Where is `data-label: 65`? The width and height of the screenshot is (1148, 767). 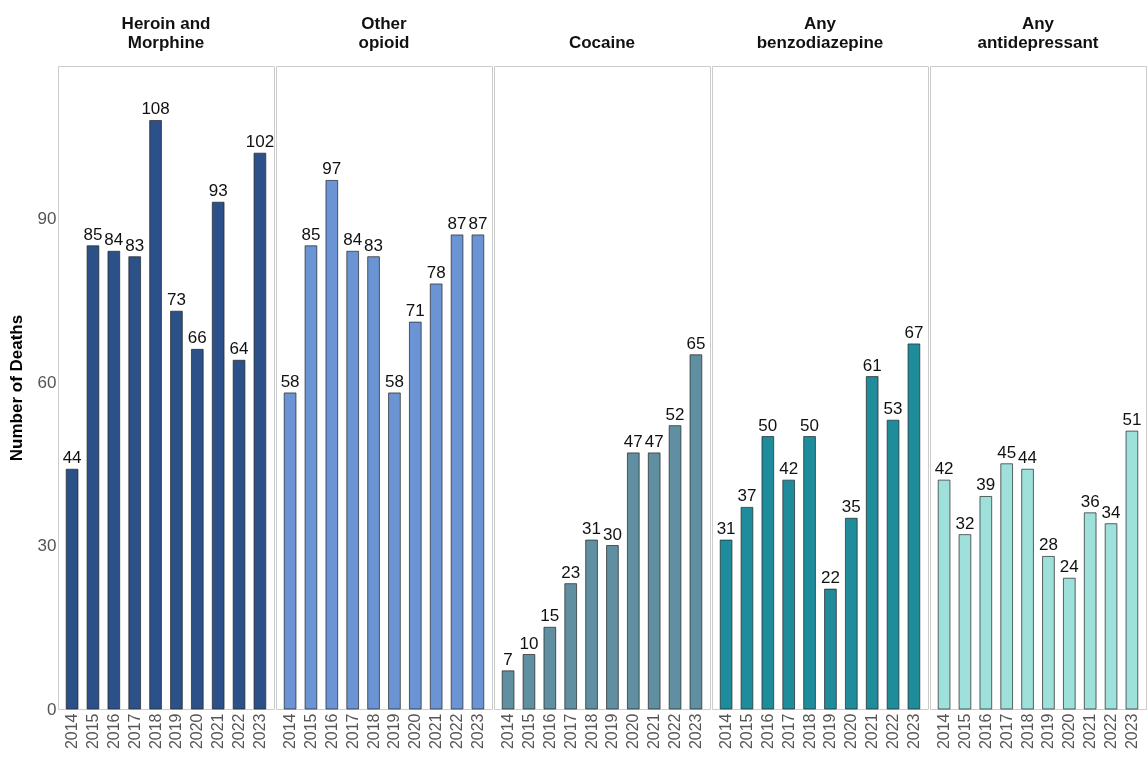
data-label: 65 is located at coordinates (696, 343).